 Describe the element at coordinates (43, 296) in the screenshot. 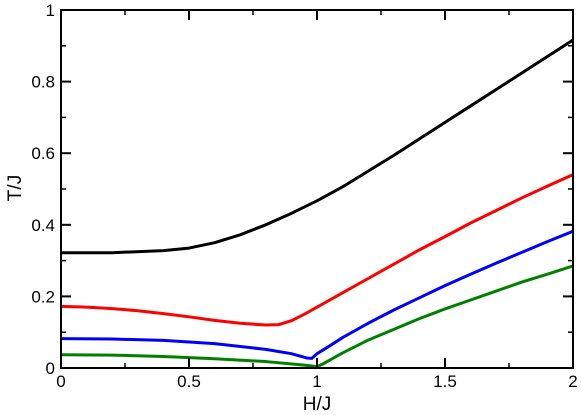

I see `y-tick-label: 0.2` at that location.